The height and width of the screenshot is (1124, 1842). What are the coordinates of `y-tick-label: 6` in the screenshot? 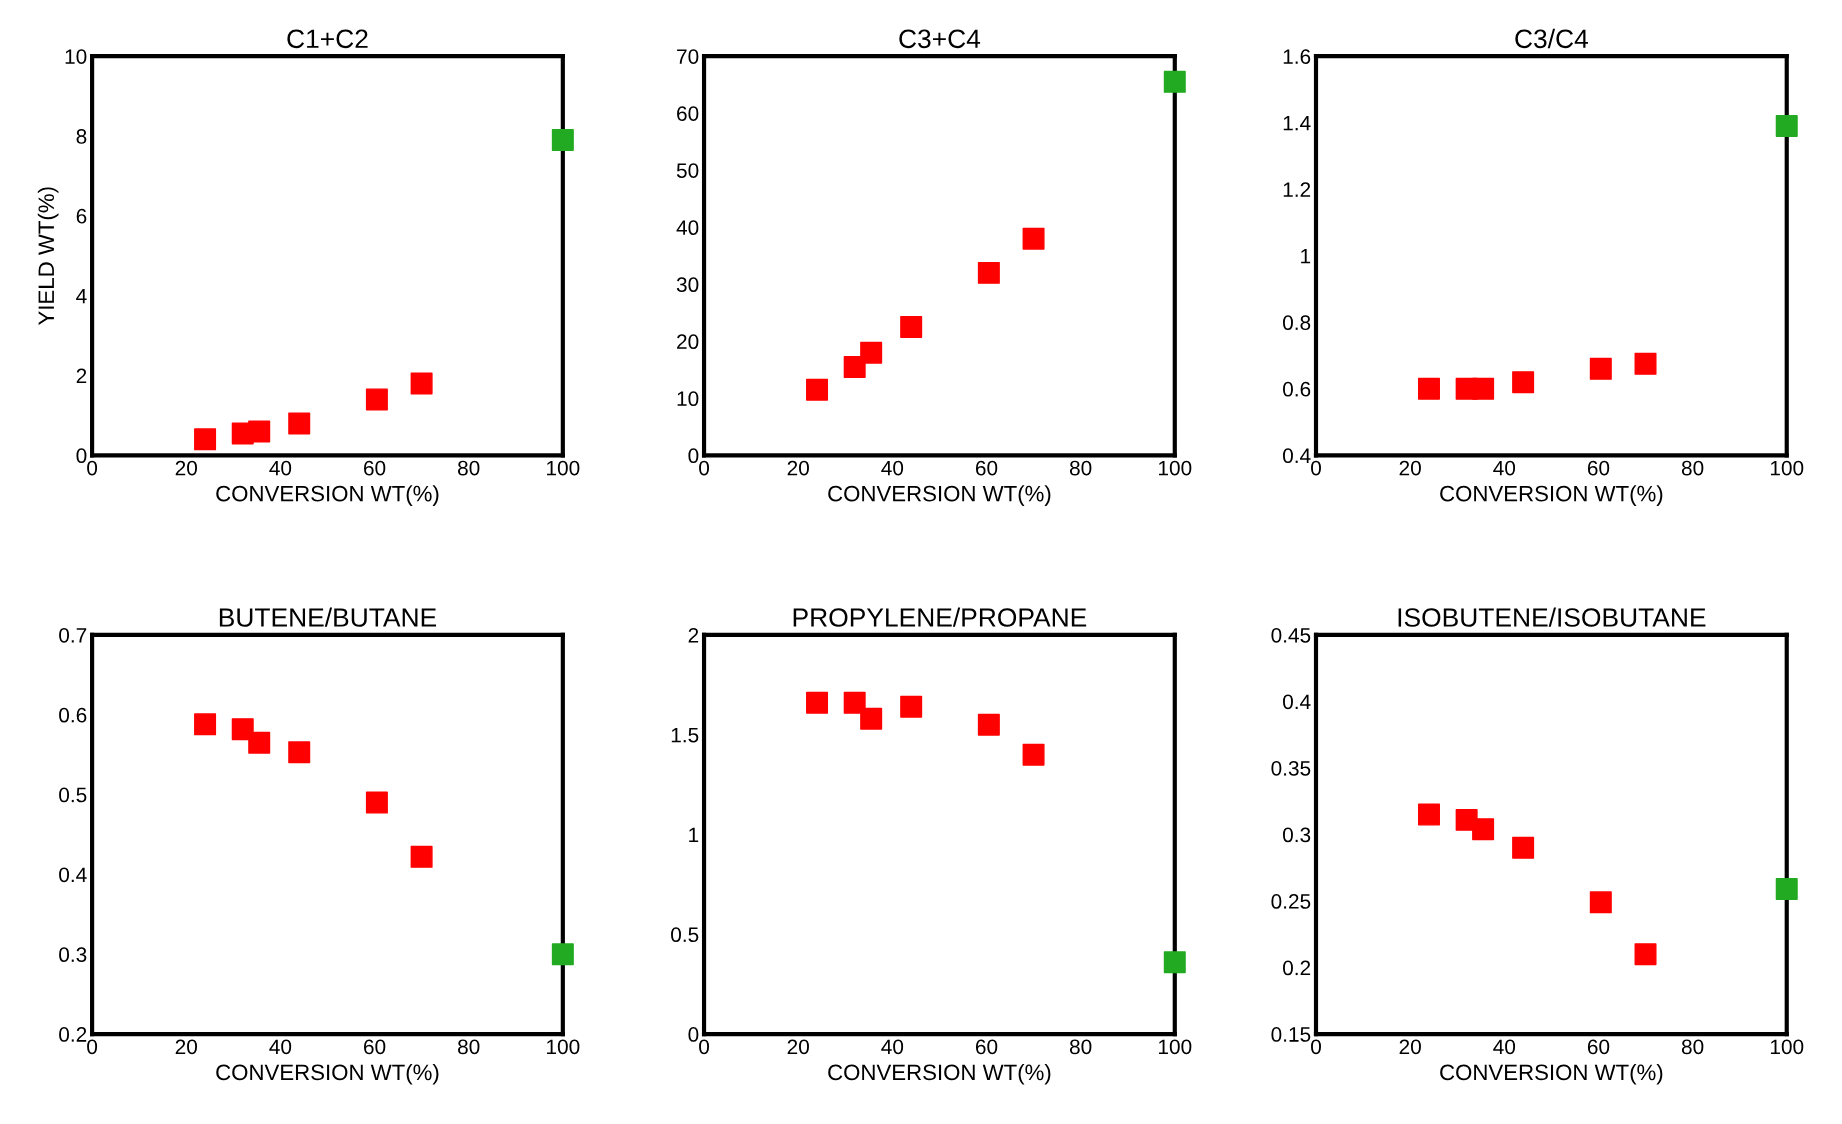 It's located at (81, 216).